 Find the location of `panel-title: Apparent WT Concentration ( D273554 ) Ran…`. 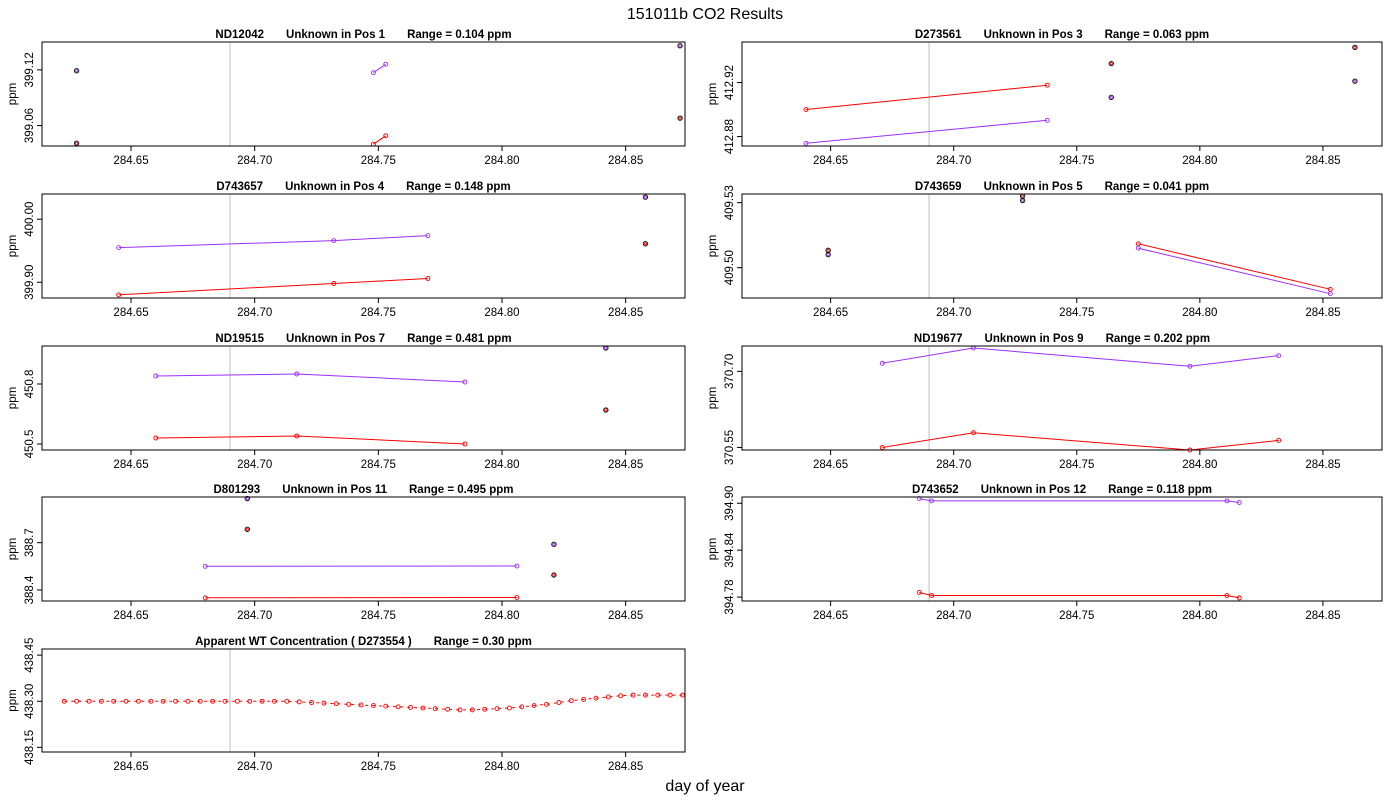

panel-title: Apparent WT Concentration ( D273554 ) Ran… is located at coordinates (363, 642).